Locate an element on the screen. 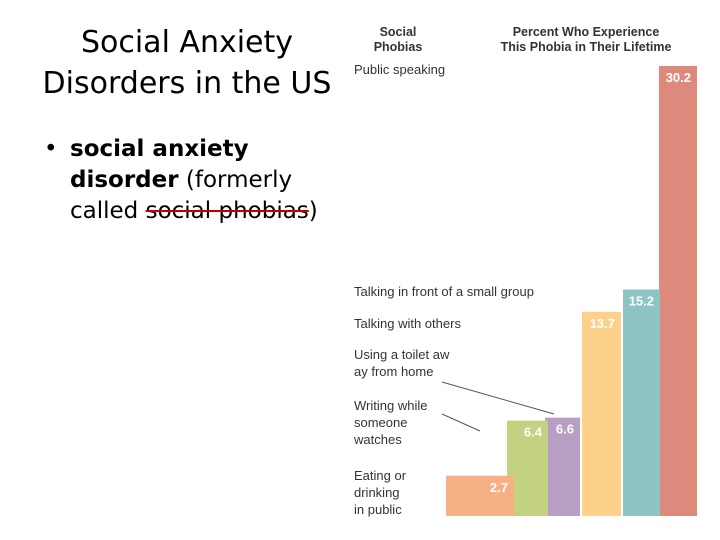  header-left-line-2: Phobias is located at coordinates (398, 47).